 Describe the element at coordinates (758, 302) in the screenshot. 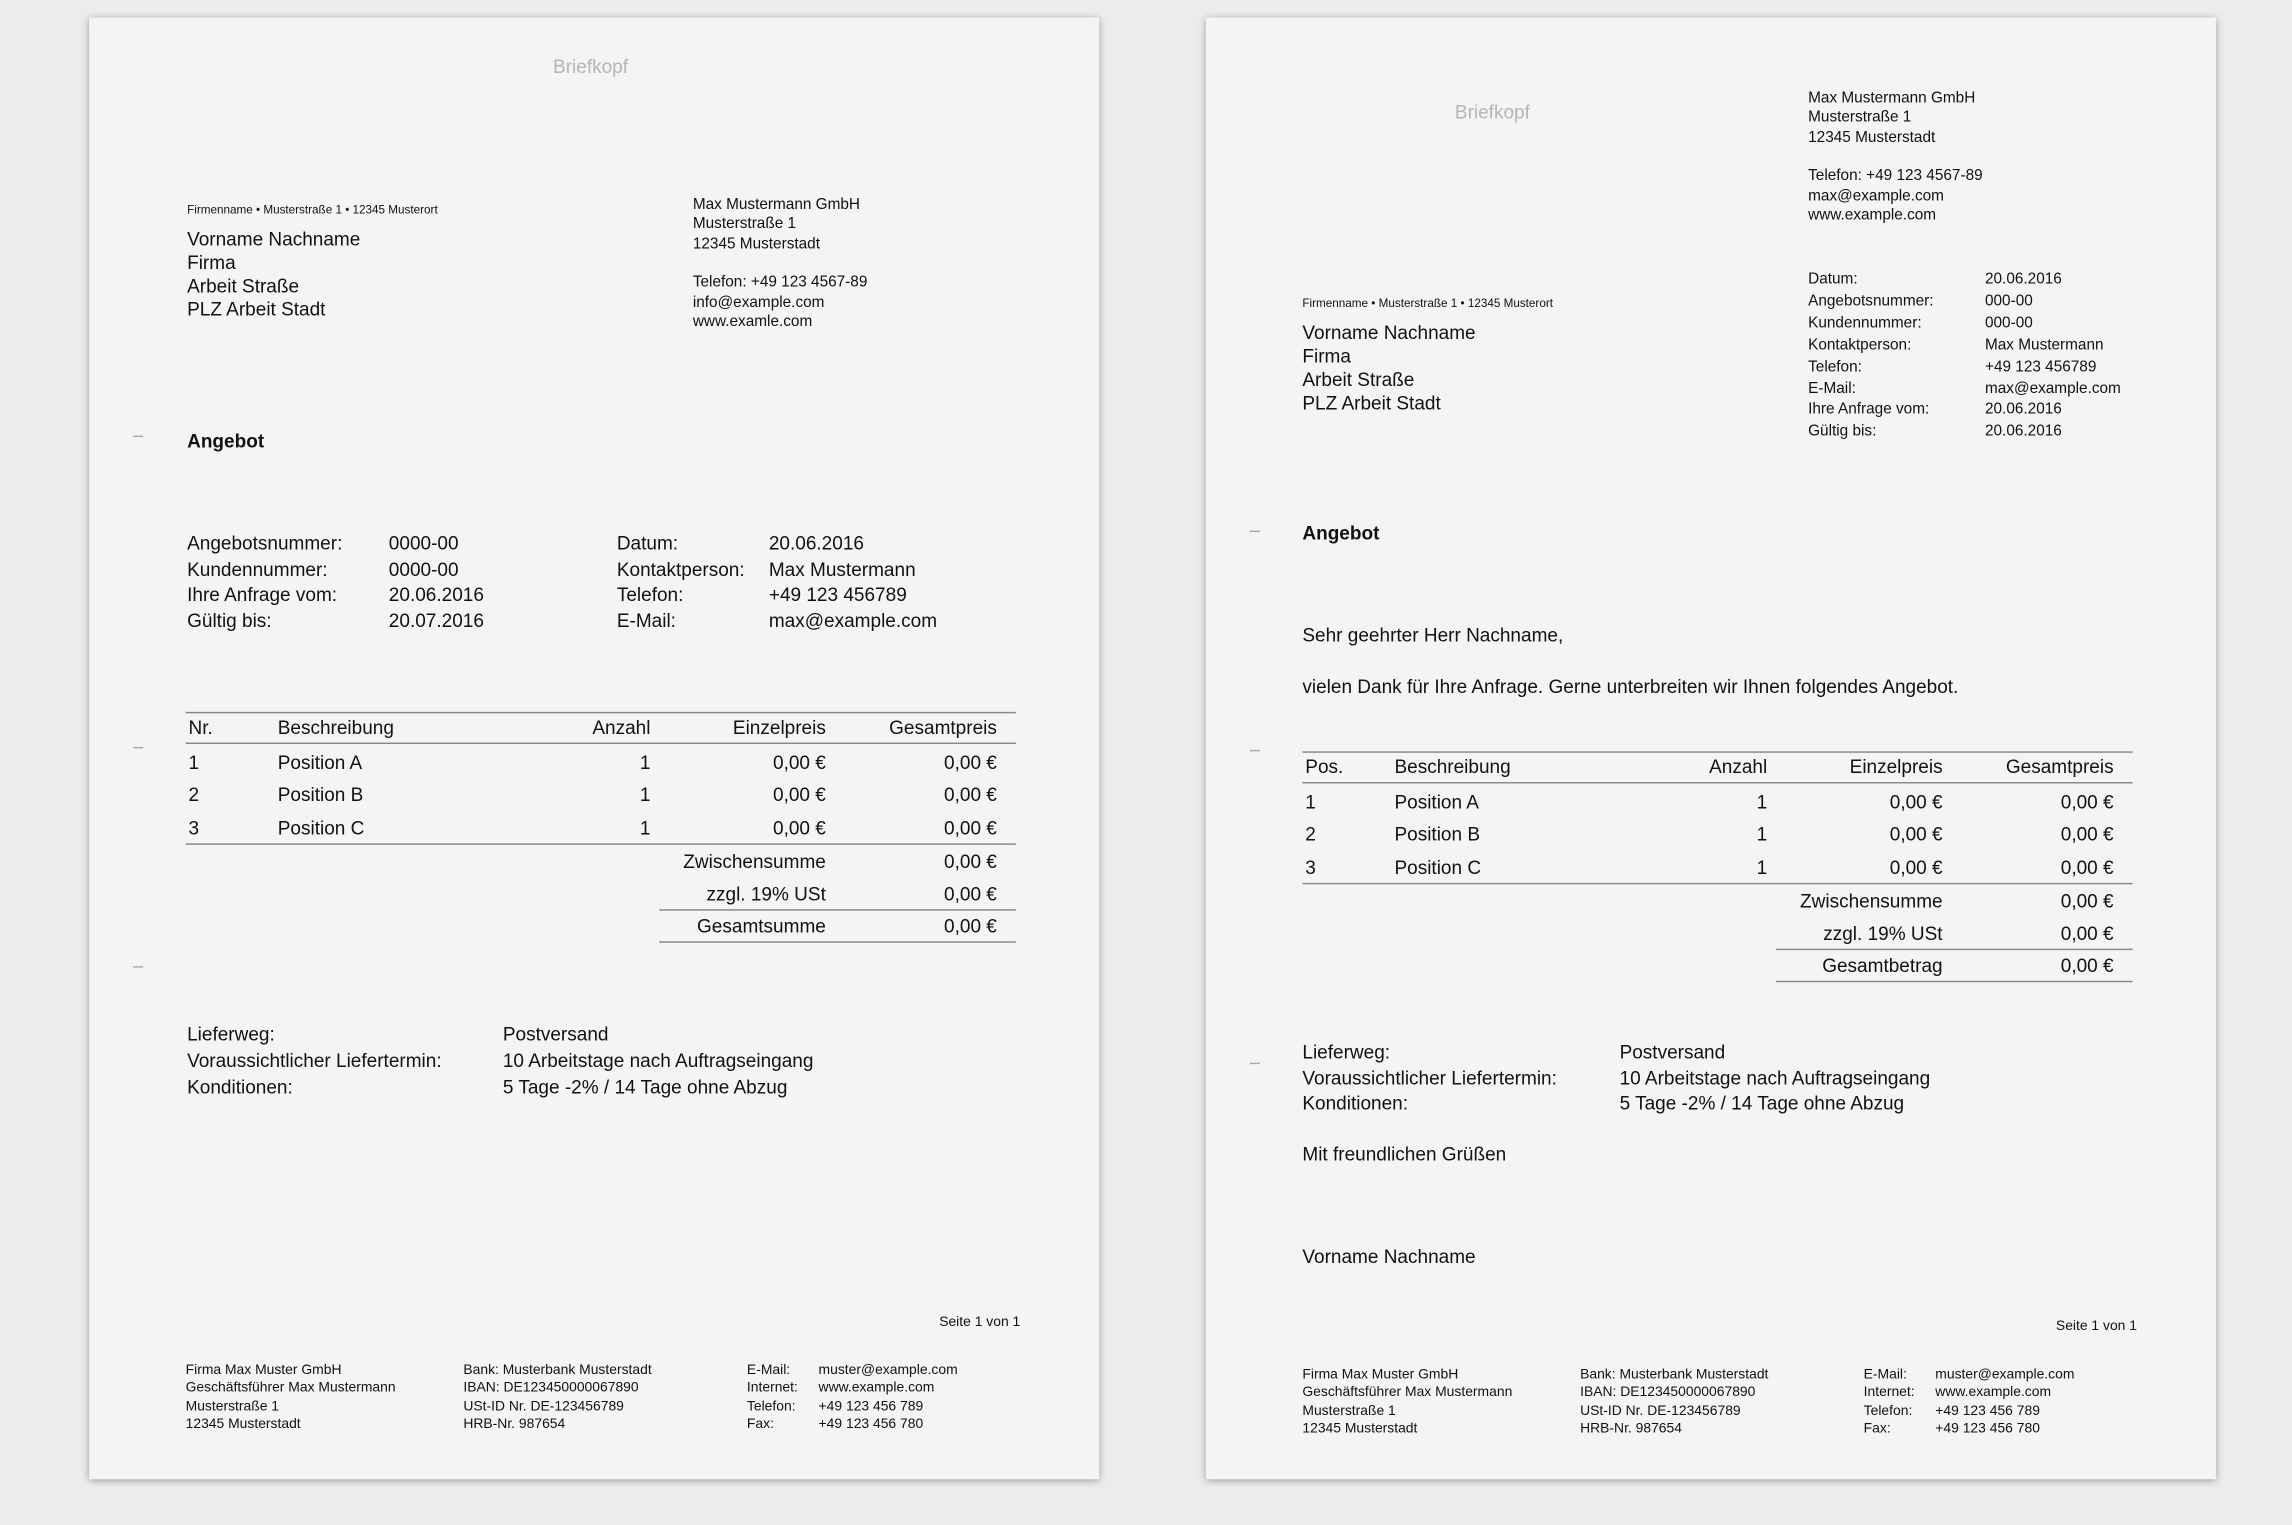

I see `company-line: info@example.com` at that location.